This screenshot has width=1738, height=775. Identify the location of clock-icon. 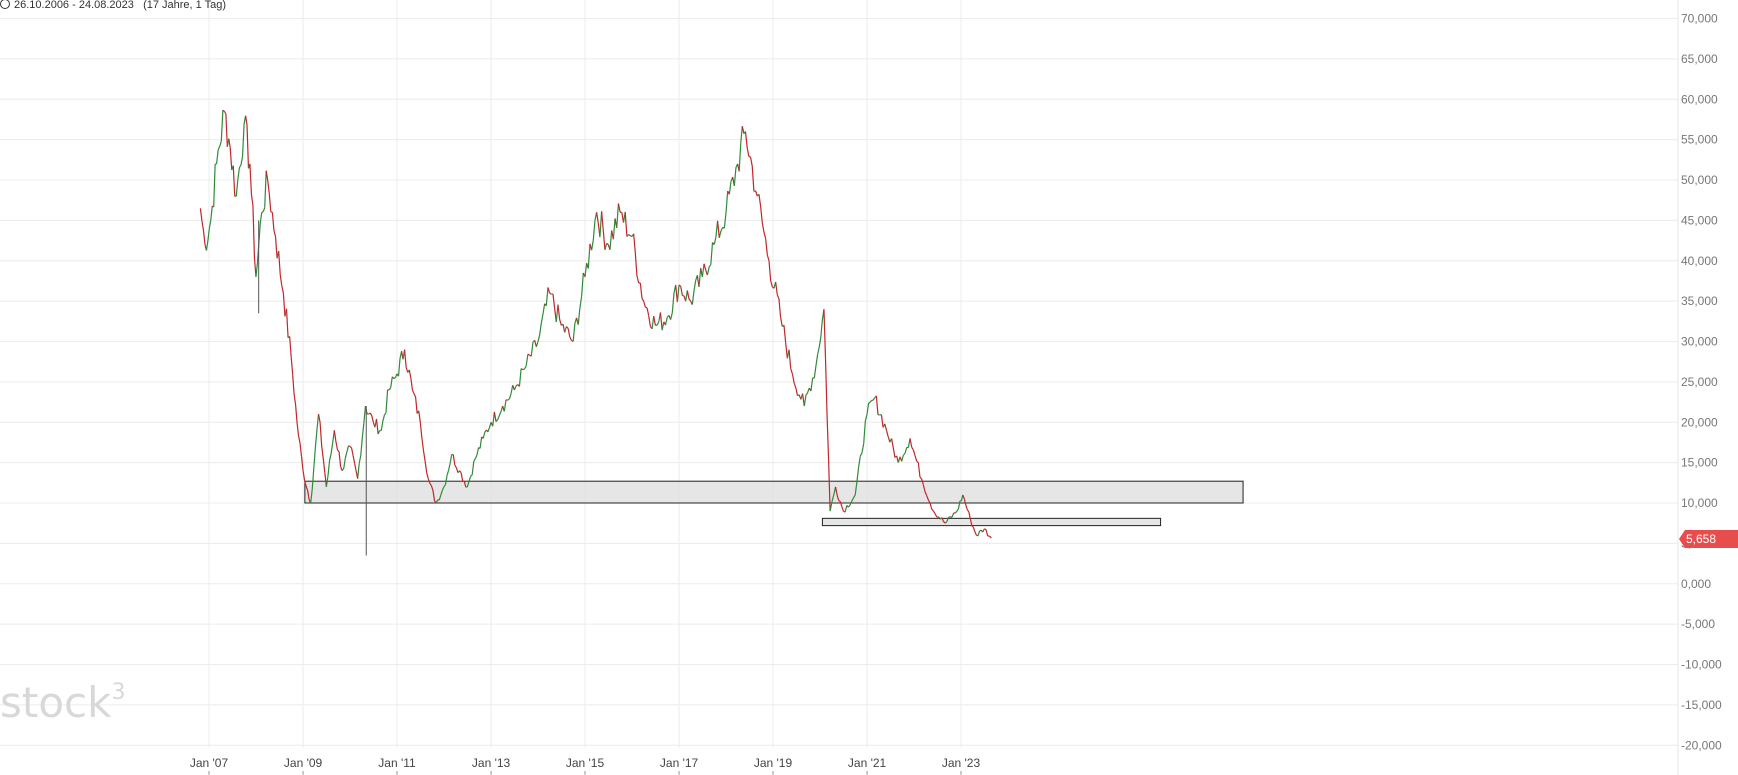
(5, 4).